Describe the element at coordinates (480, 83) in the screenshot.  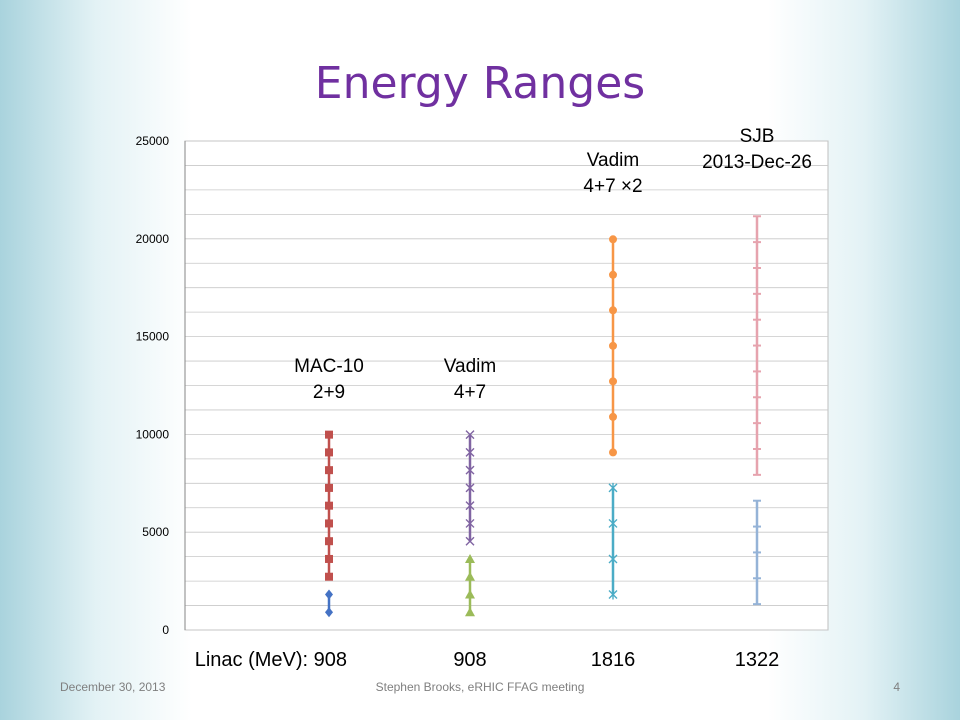
I see `slide-title: Energy Ranges` at that location.